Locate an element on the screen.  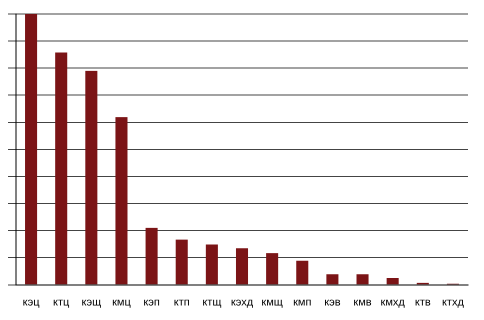
x-tick-label: кэщ is located at coordinates (92, 302).